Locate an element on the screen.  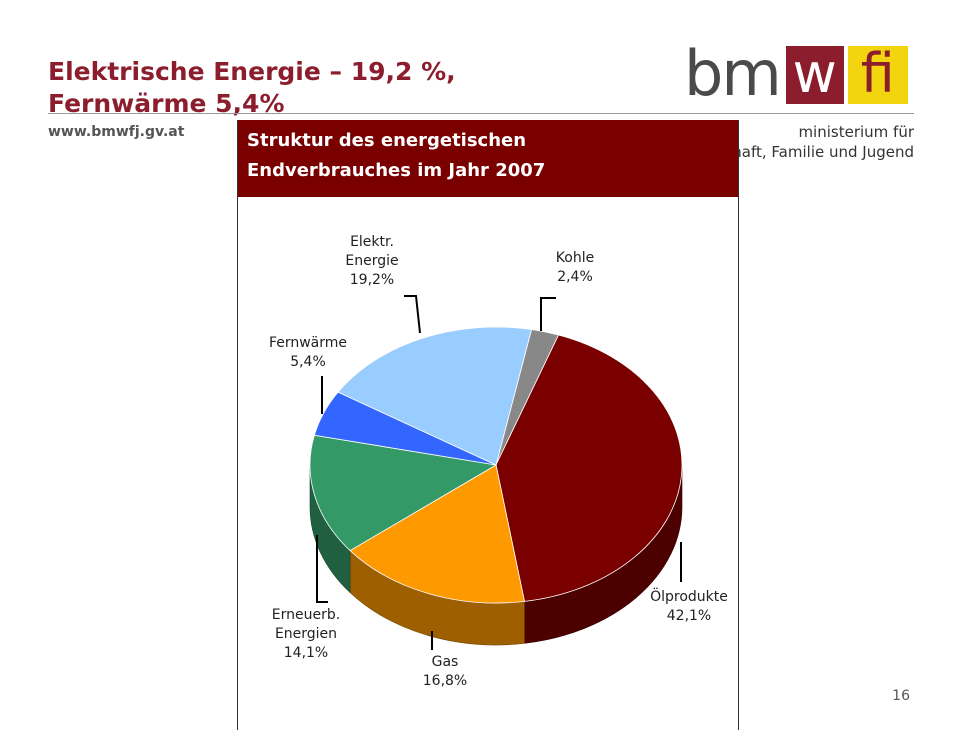
logo-bm: bm is located at coordinates (733, 73).